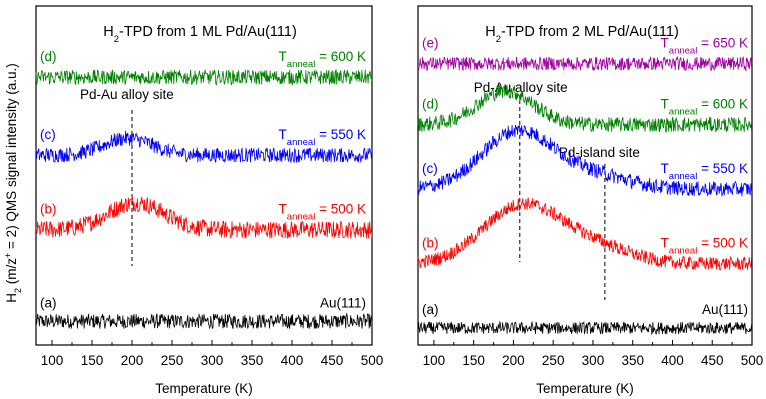 The height and width of the screenshot is (399, 766). Describe the element at coordinates (585, 63) in the screenshot. I see `series-line-e` at that location.